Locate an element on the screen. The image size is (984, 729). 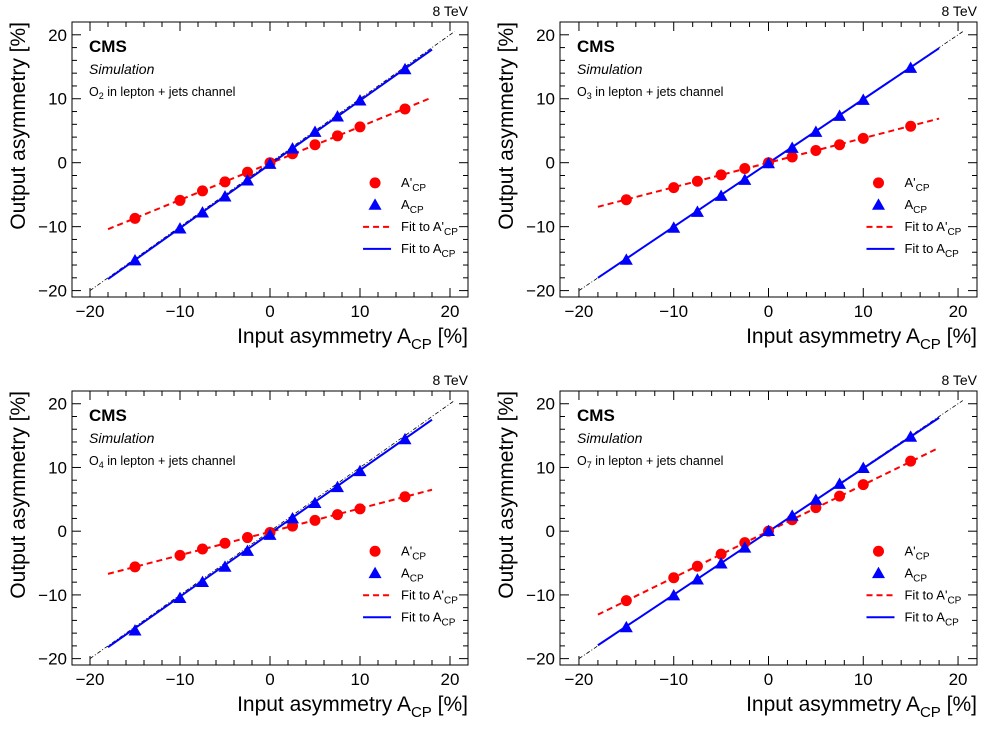
channel-label: O3 in lepton + jets channel is located at coordinates (650, 93).